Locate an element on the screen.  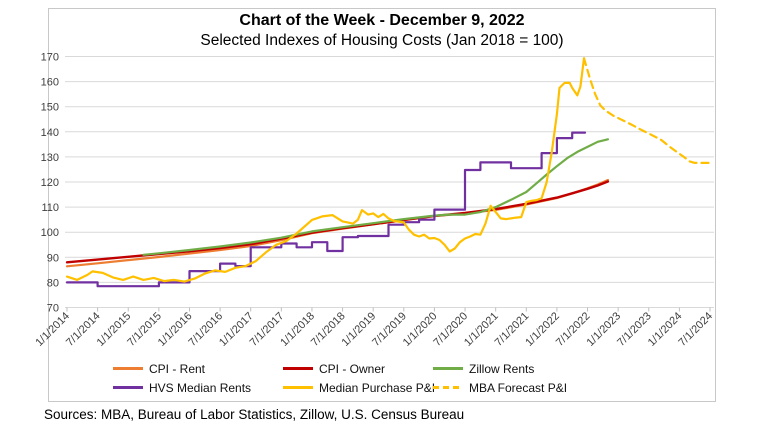
legend-item-hvs-median-rents: HVS Median Rents is located at coordinates (182, 387).